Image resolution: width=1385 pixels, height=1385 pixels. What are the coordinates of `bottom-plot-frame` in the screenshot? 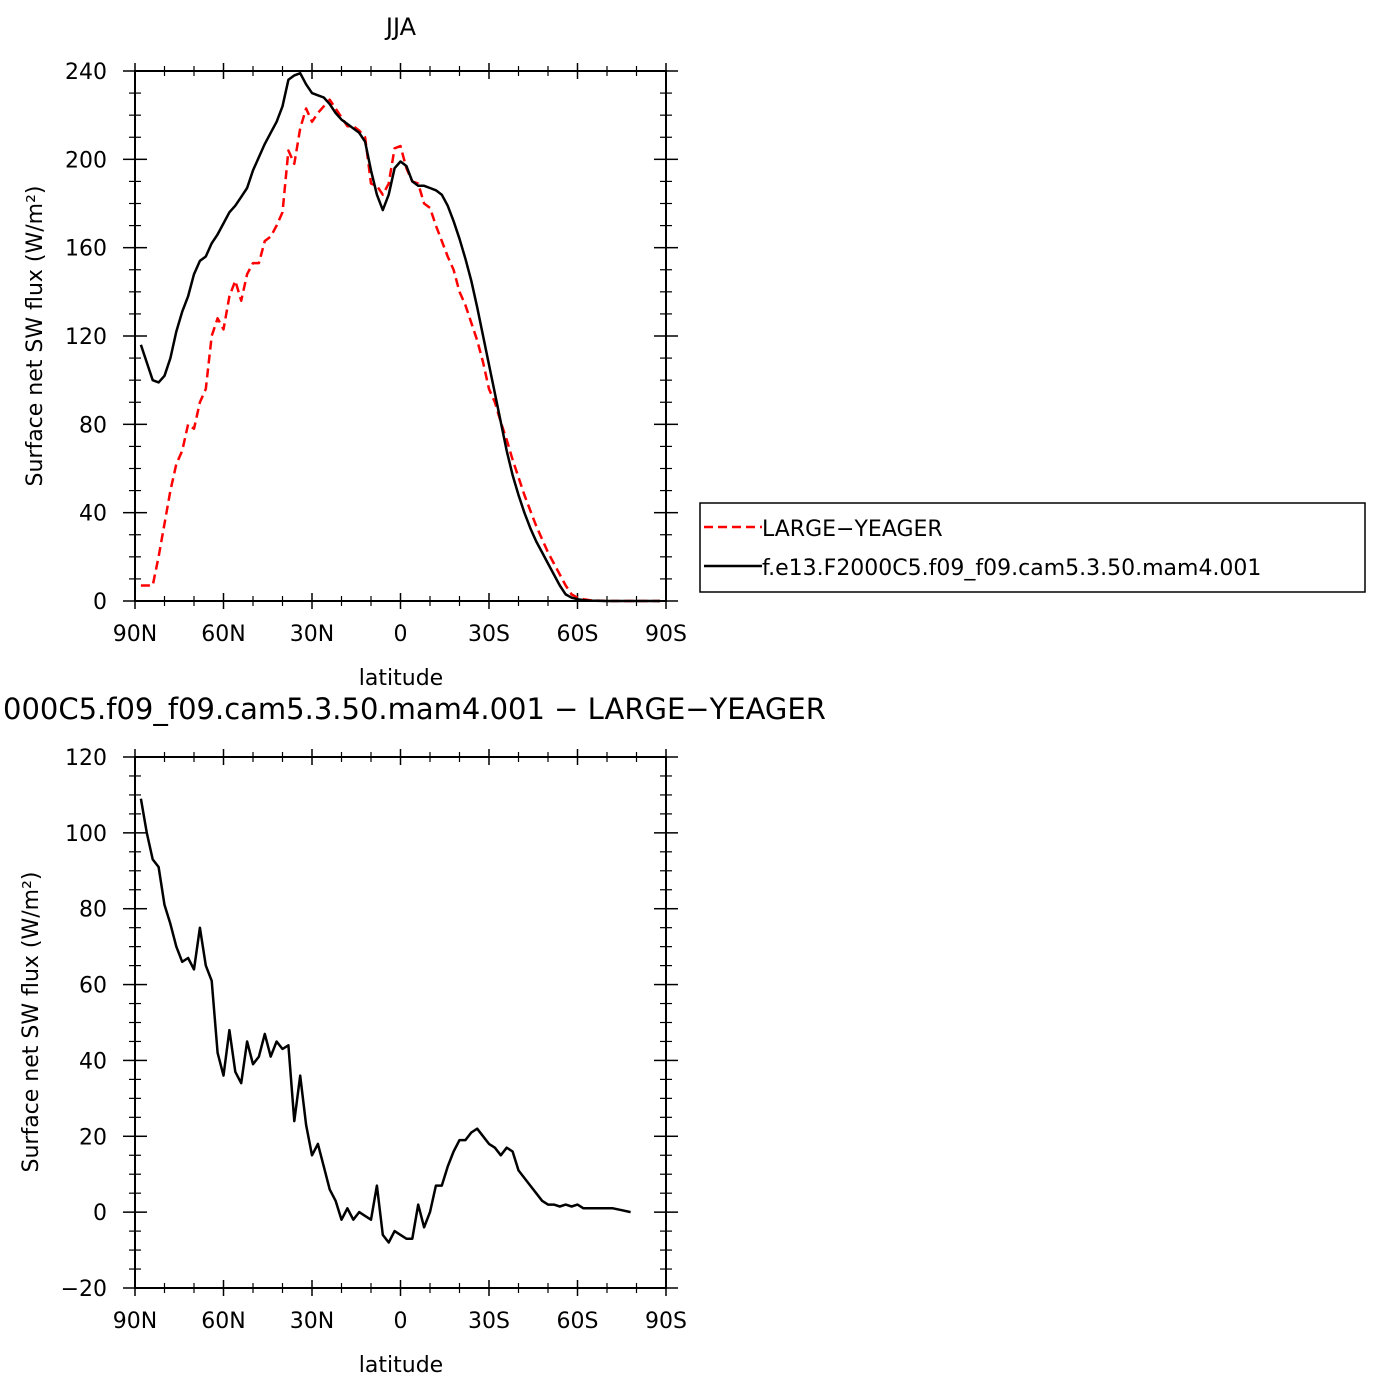 It's located at (400, 1022).